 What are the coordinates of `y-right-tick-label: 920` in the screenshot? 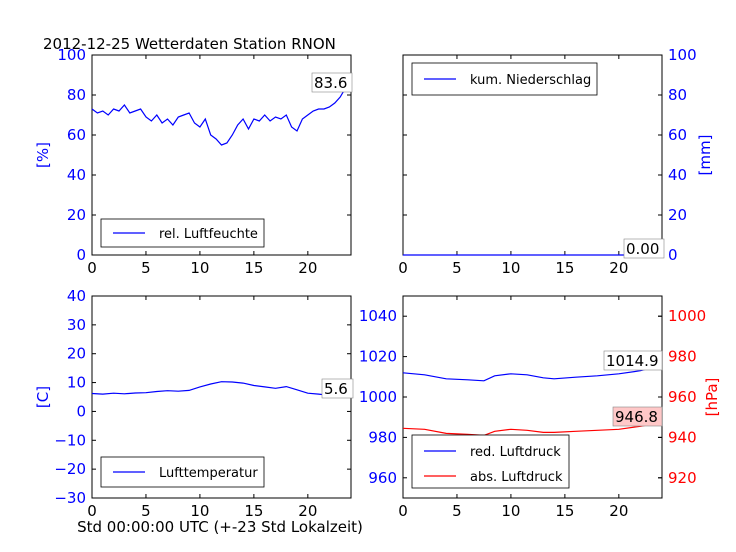 It's located at (682, 478).